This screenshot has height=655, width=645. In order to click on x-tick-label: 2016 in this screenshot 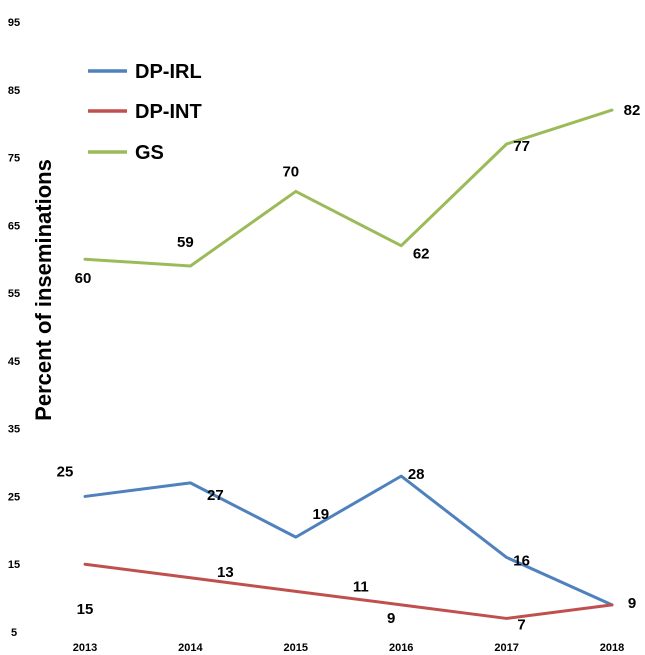, I will do `click(401, 648)`.